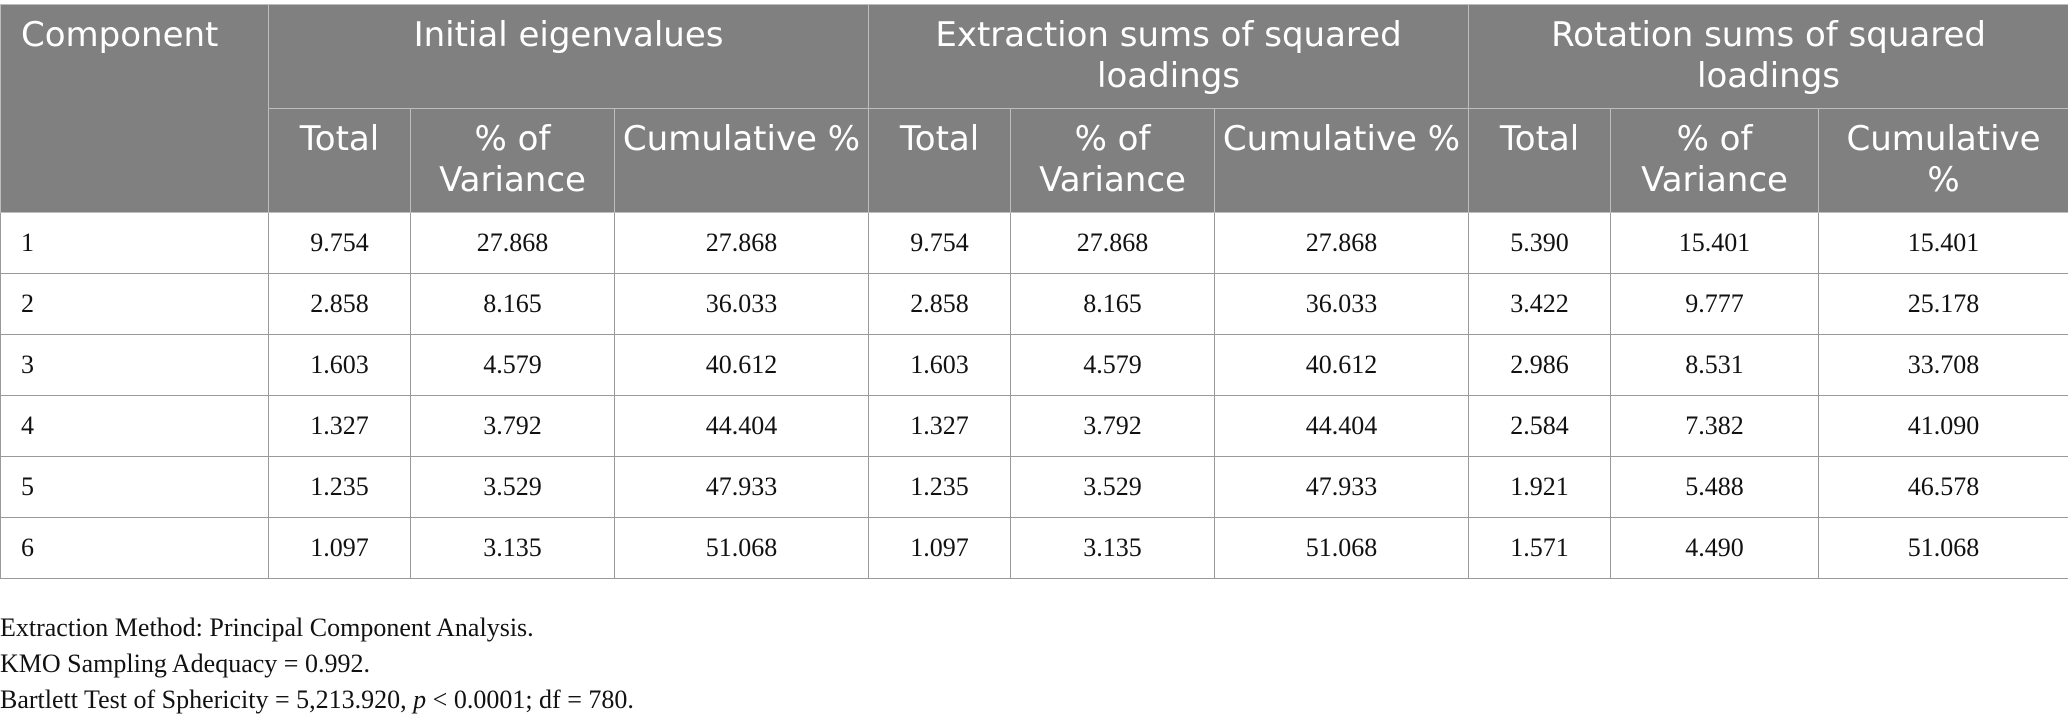 This screenshot has width=2068, height=720. What do you see at coordinates (512, 426) in the screenshot?
I see `initial-variance-cell: 3.792` at bounding box center [512, 426].